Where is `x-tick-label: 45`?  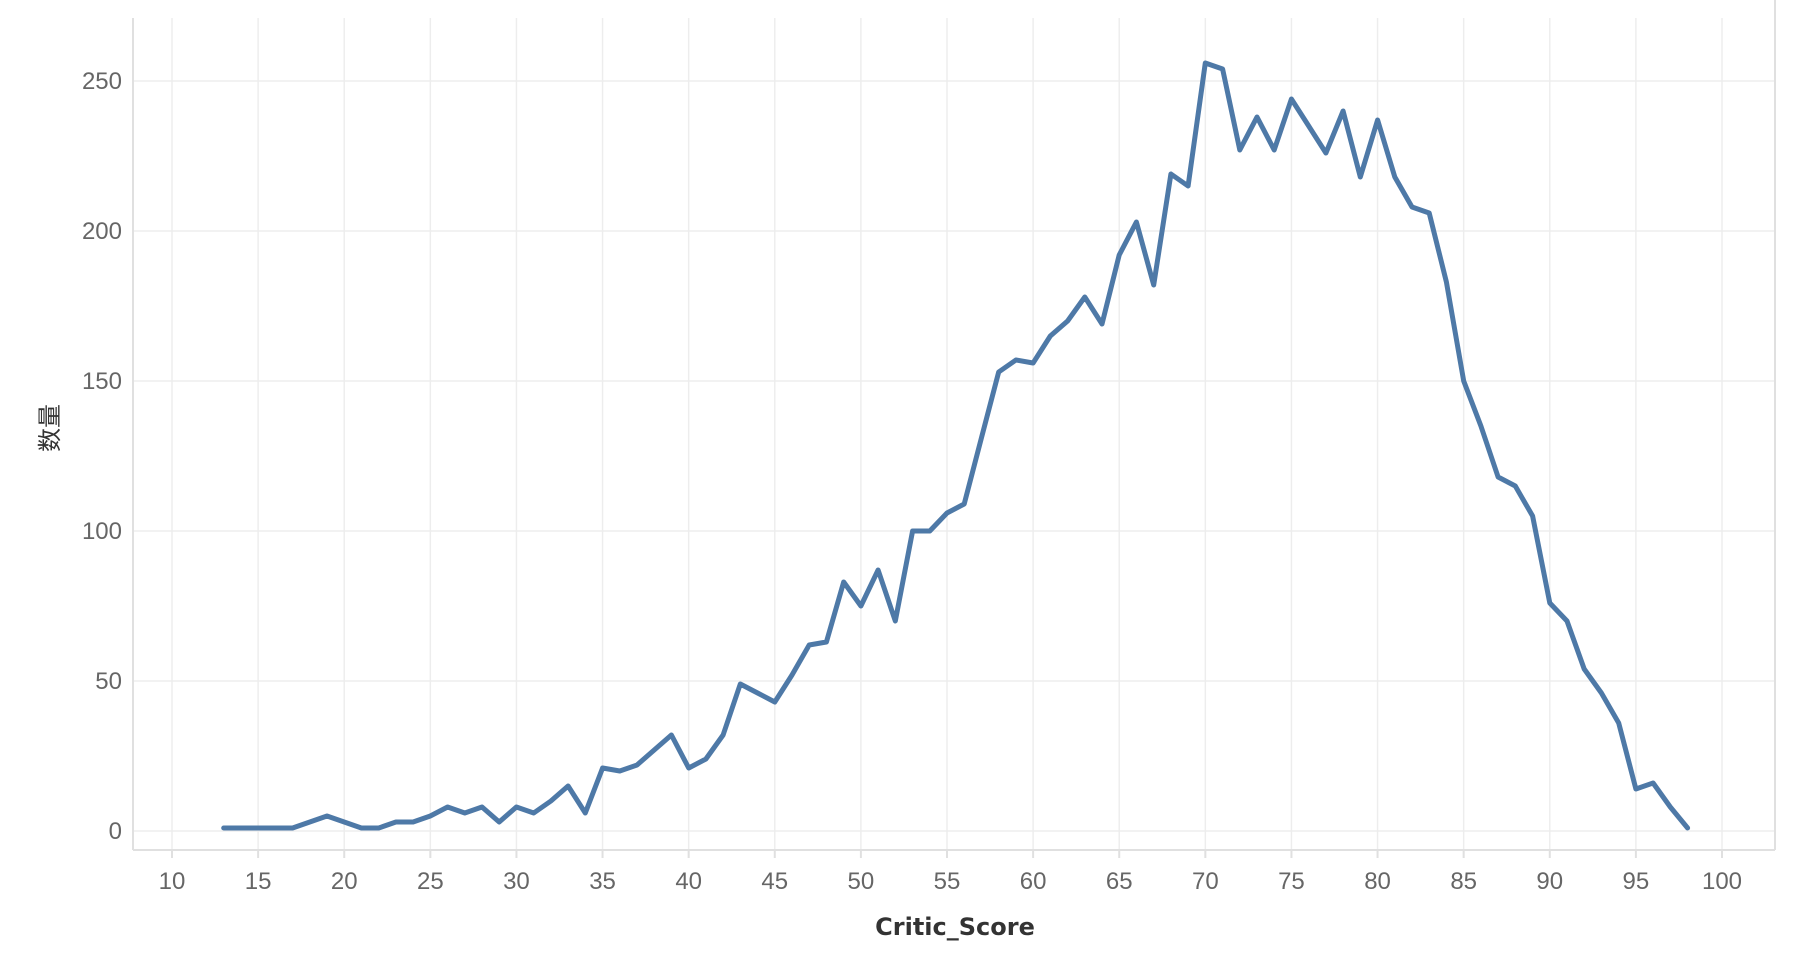
x-tick-label: 45 is located at coordinates (774, 881).